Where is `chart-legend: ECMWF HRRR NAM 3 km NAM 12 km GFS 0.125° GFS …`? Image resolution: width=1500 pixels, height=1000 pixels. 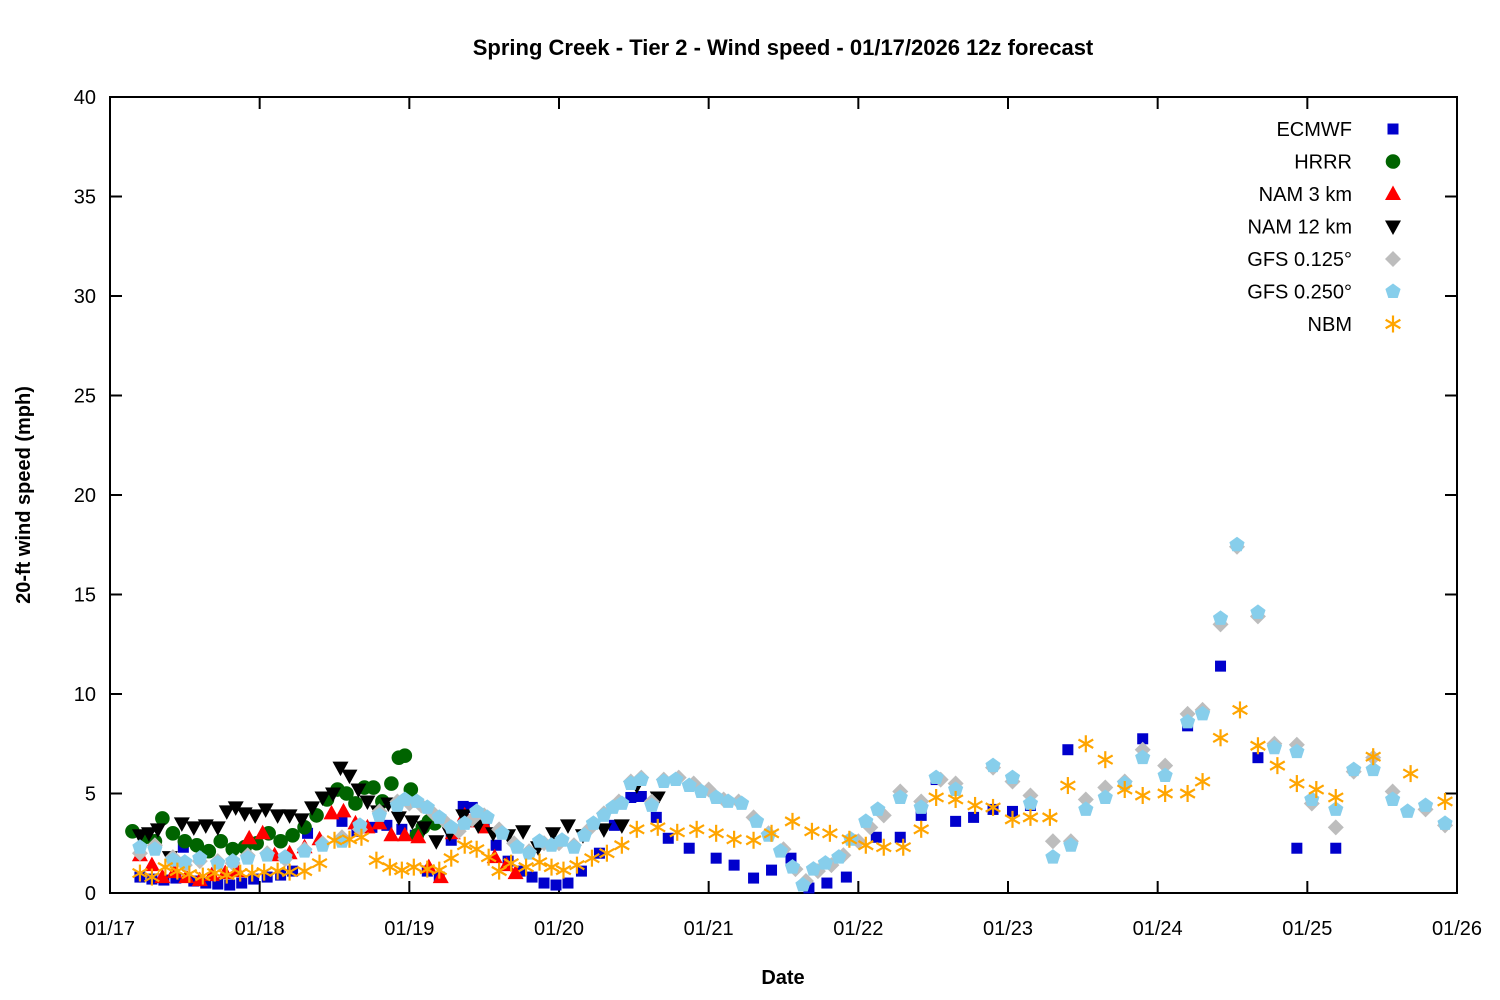
chart-legend: ECMWF HRRR NAM 3 km NAM 12 km GFS 0.125° GFS … is located at coordinates (1324, 227).